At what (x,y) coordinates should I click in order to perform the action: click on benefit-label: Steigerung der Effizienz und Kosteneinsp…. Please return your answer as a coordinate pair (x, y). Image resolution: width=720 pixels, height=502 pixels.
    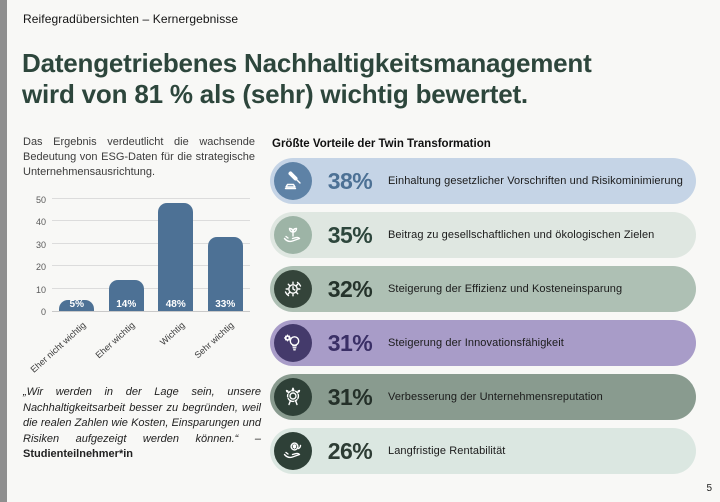
    Looking at the image, I should click on (505, 289).